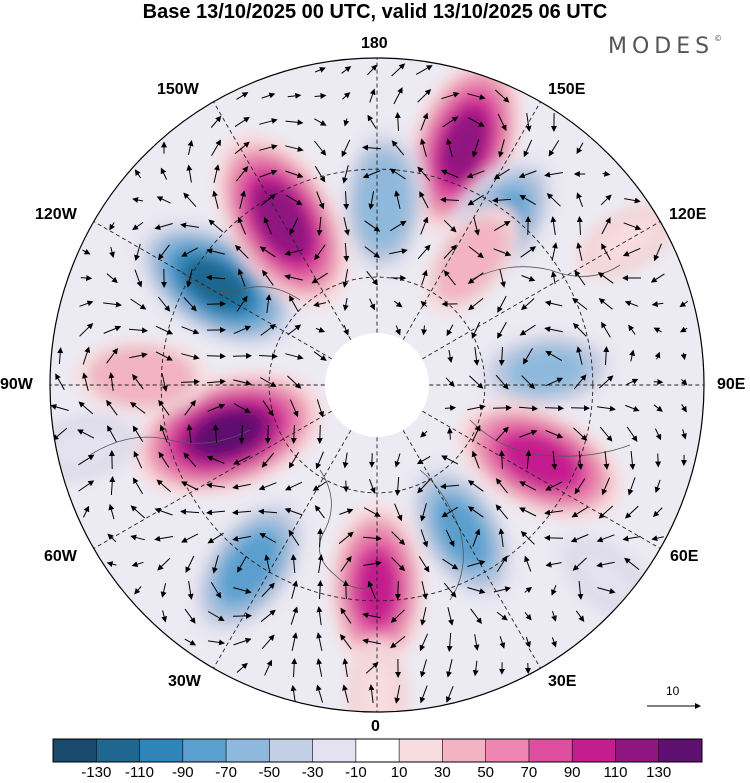 The width and height of the screenshot is (750, 783). I want to click on colorbar-ticks: -130 -110 -90 -70 -50 -30 -10 10 30 50 70 90 110 130, so click(375, 773).